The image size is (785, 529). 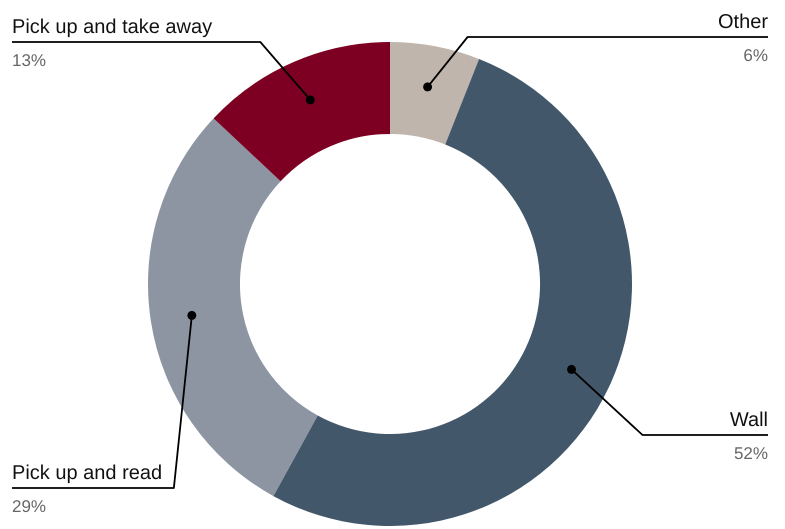 What do you see at coordinates (29, 60) in the screenshot?
I see `data-label: 13%` at bounding box center [29, 60].